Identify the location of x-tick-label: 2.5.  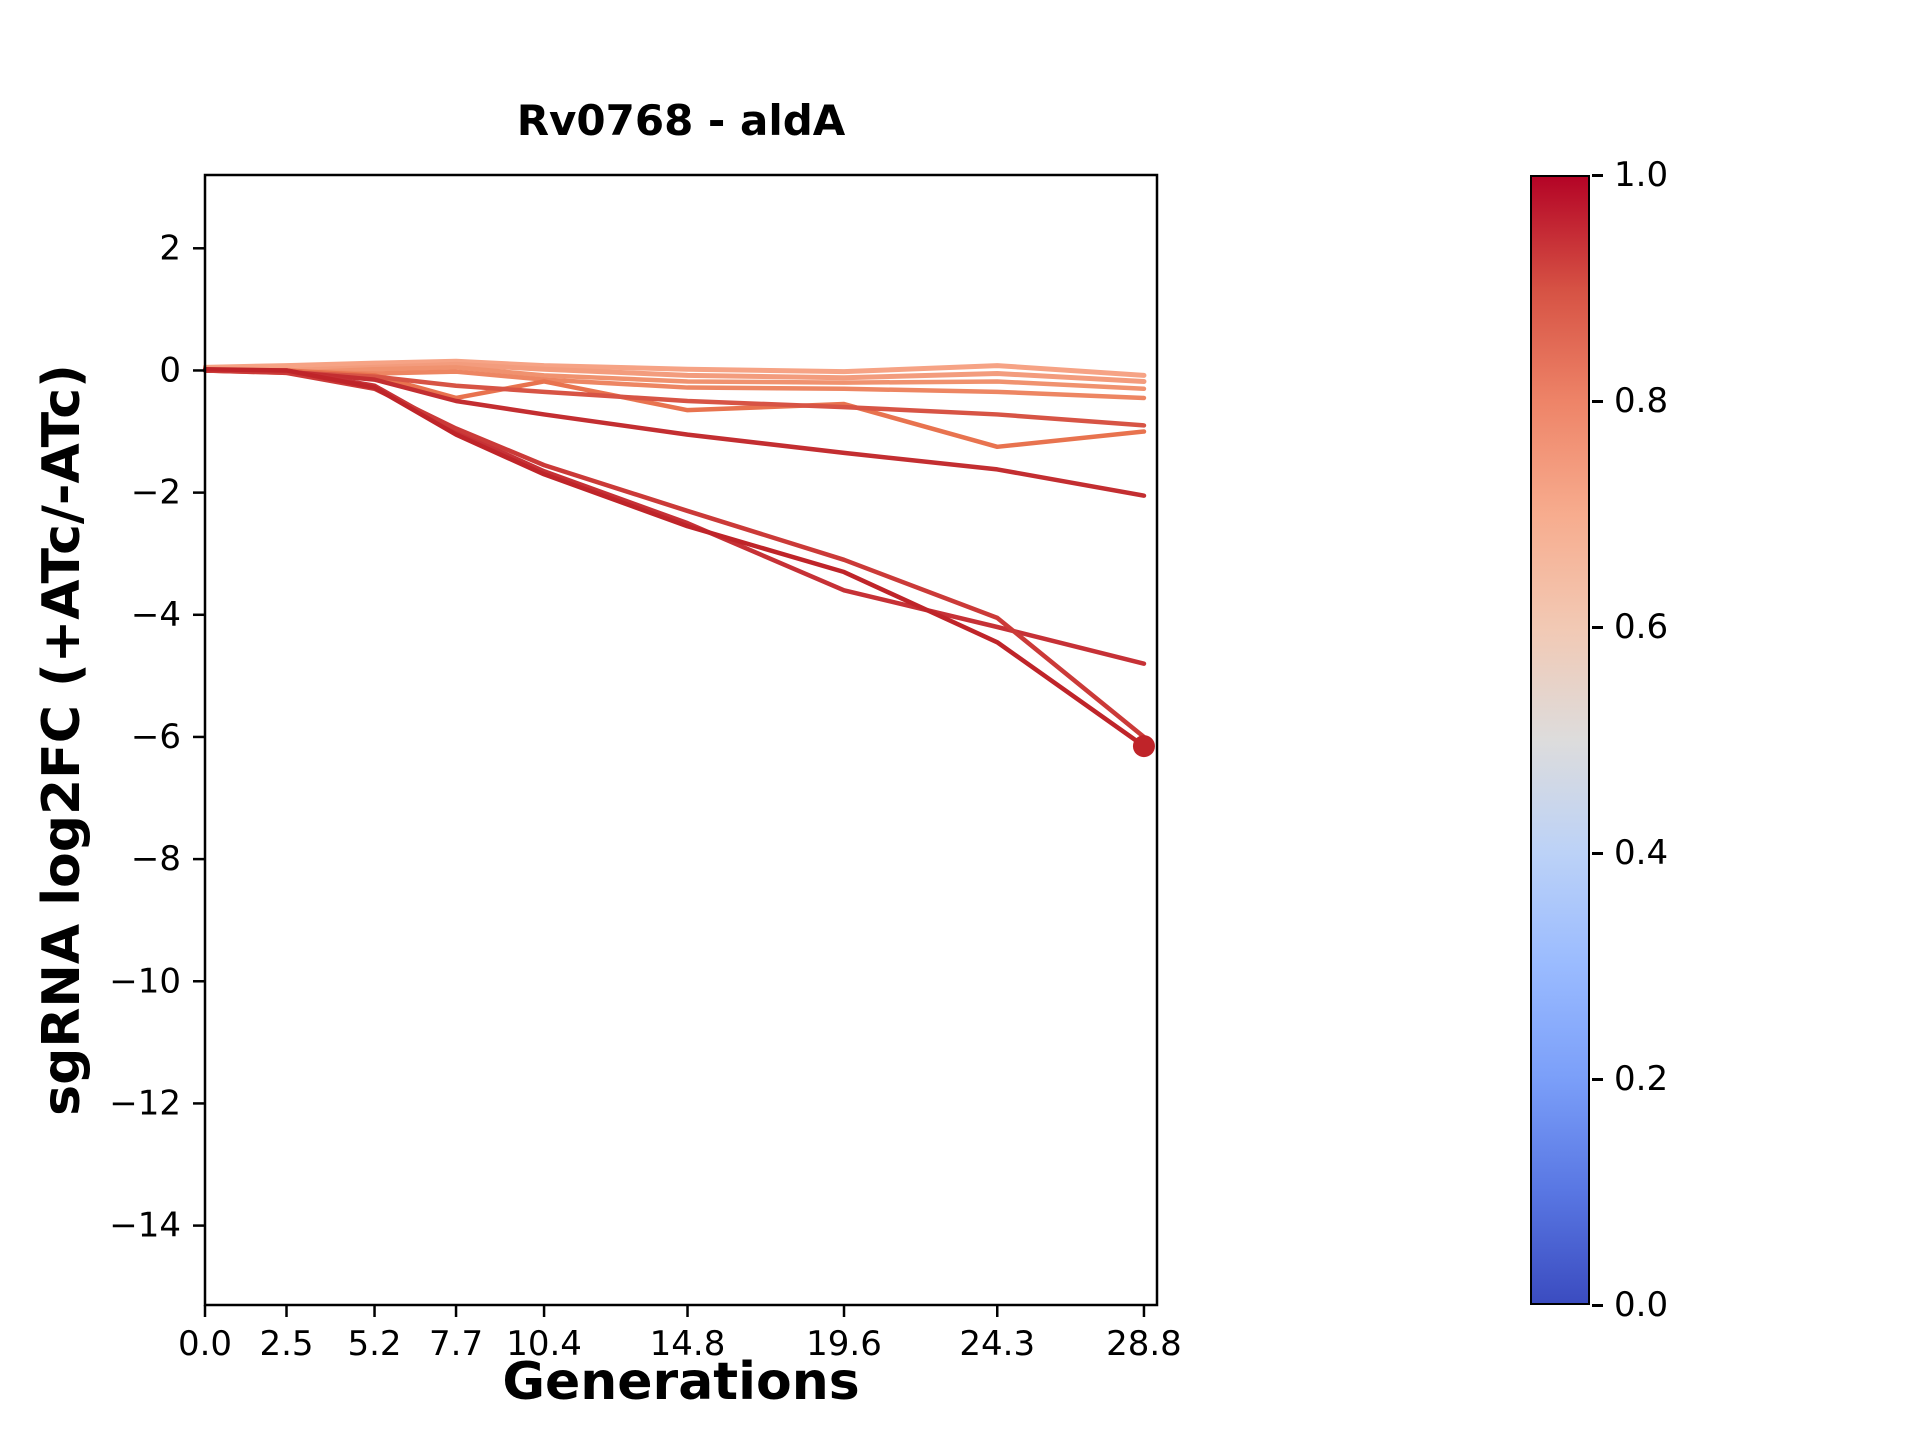
(286, 1344).